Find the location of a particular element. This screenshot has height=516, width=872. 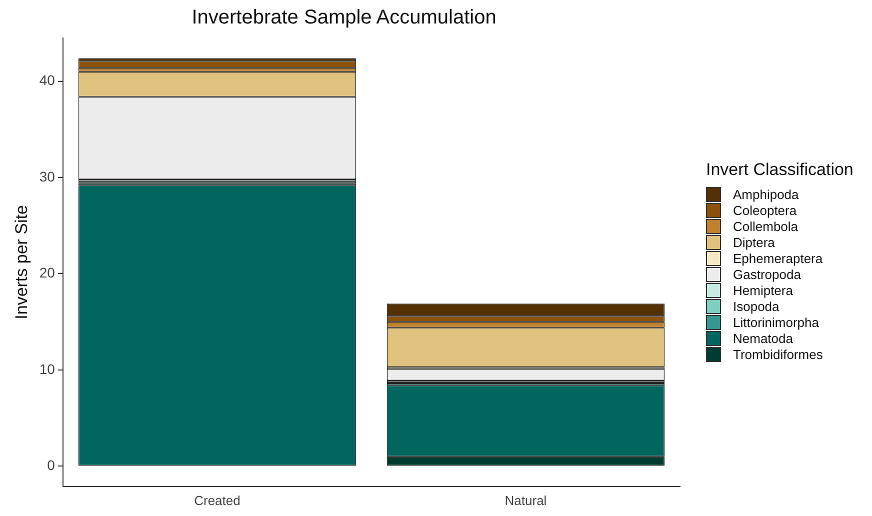

chart-title: Invertebrate Sample Accumulation is located at coordinates (344, 17).